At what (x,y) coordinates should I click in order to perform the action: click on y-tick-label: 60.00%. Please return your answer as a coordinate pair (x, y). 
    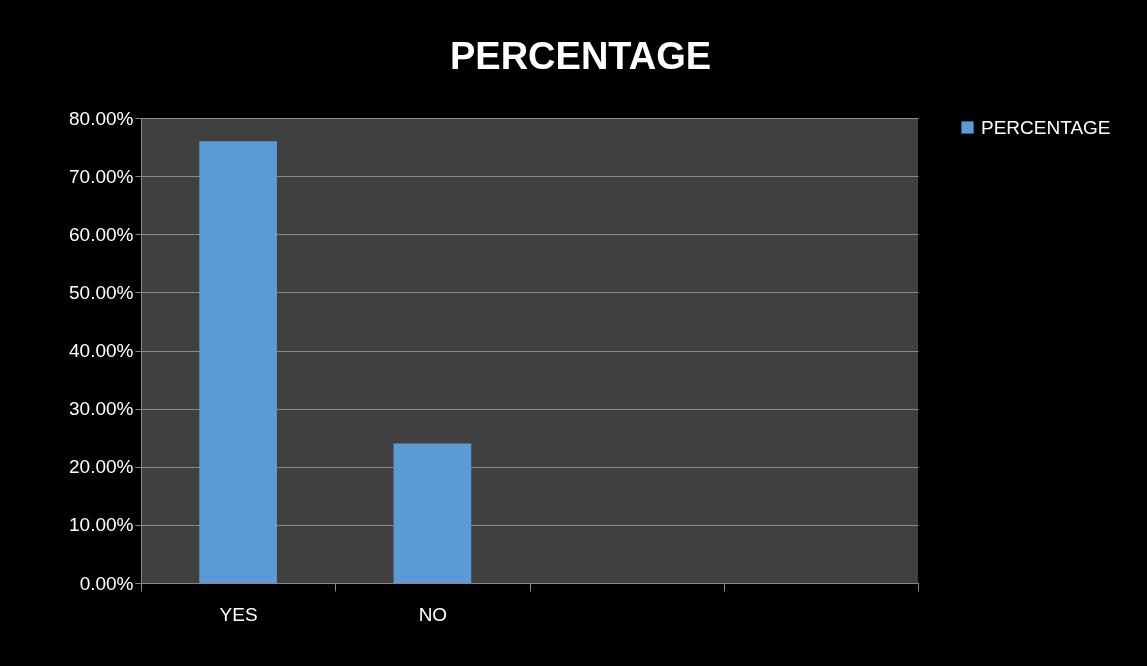
    Looking at the image, I should click on (101, 234).